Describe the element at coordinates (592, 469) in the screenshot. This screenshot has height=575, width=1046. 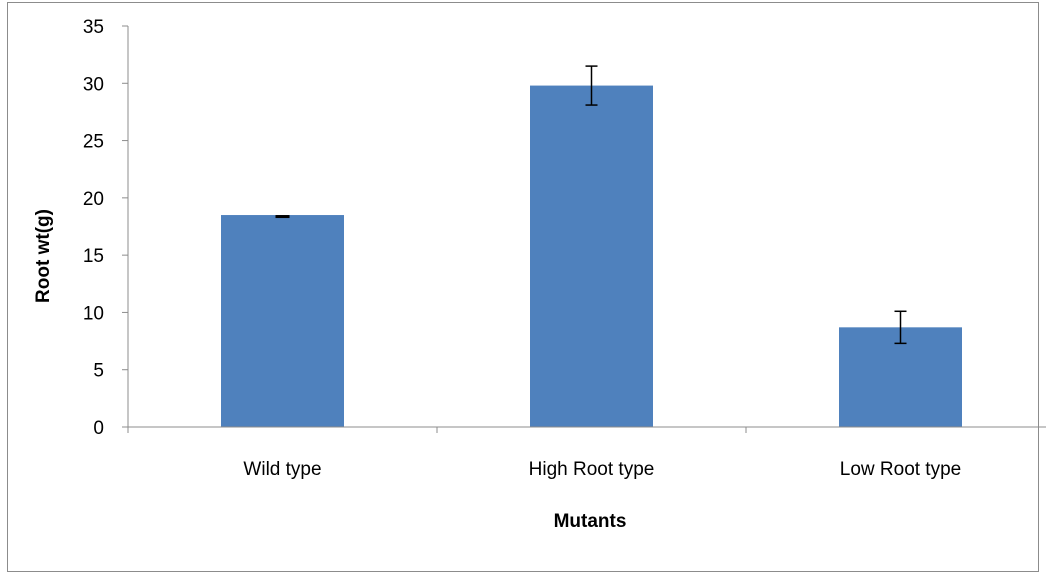
I see `x-category-label: High Root type` at that location.